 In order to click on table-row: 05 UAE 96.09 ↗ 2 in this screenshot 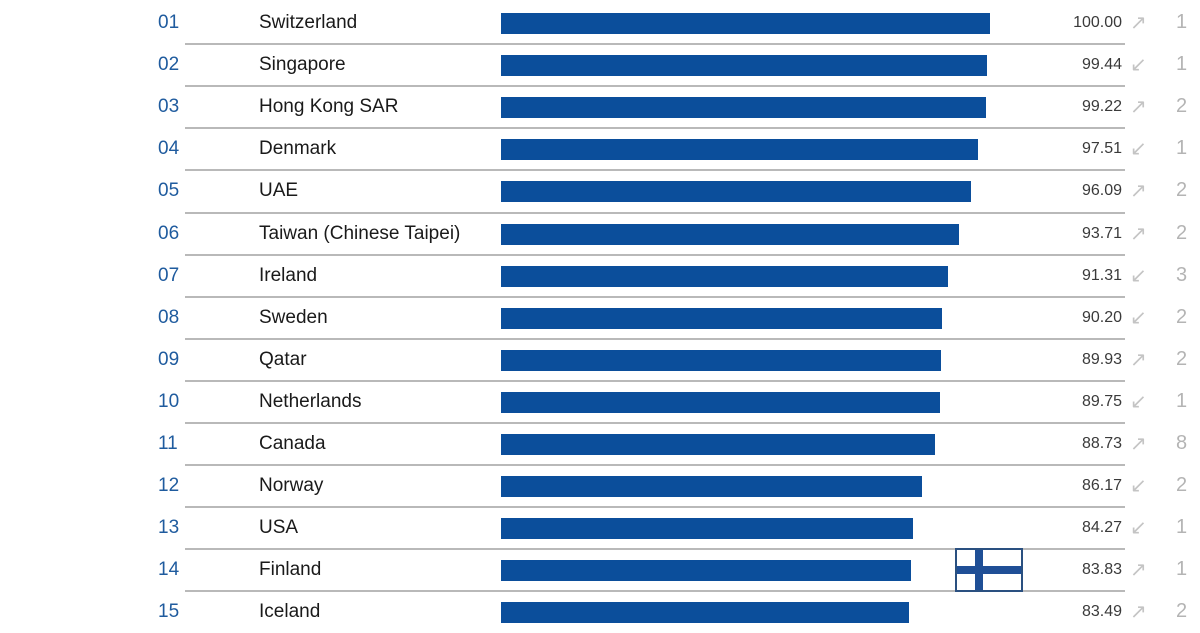, I will do `click(600, 191)`.